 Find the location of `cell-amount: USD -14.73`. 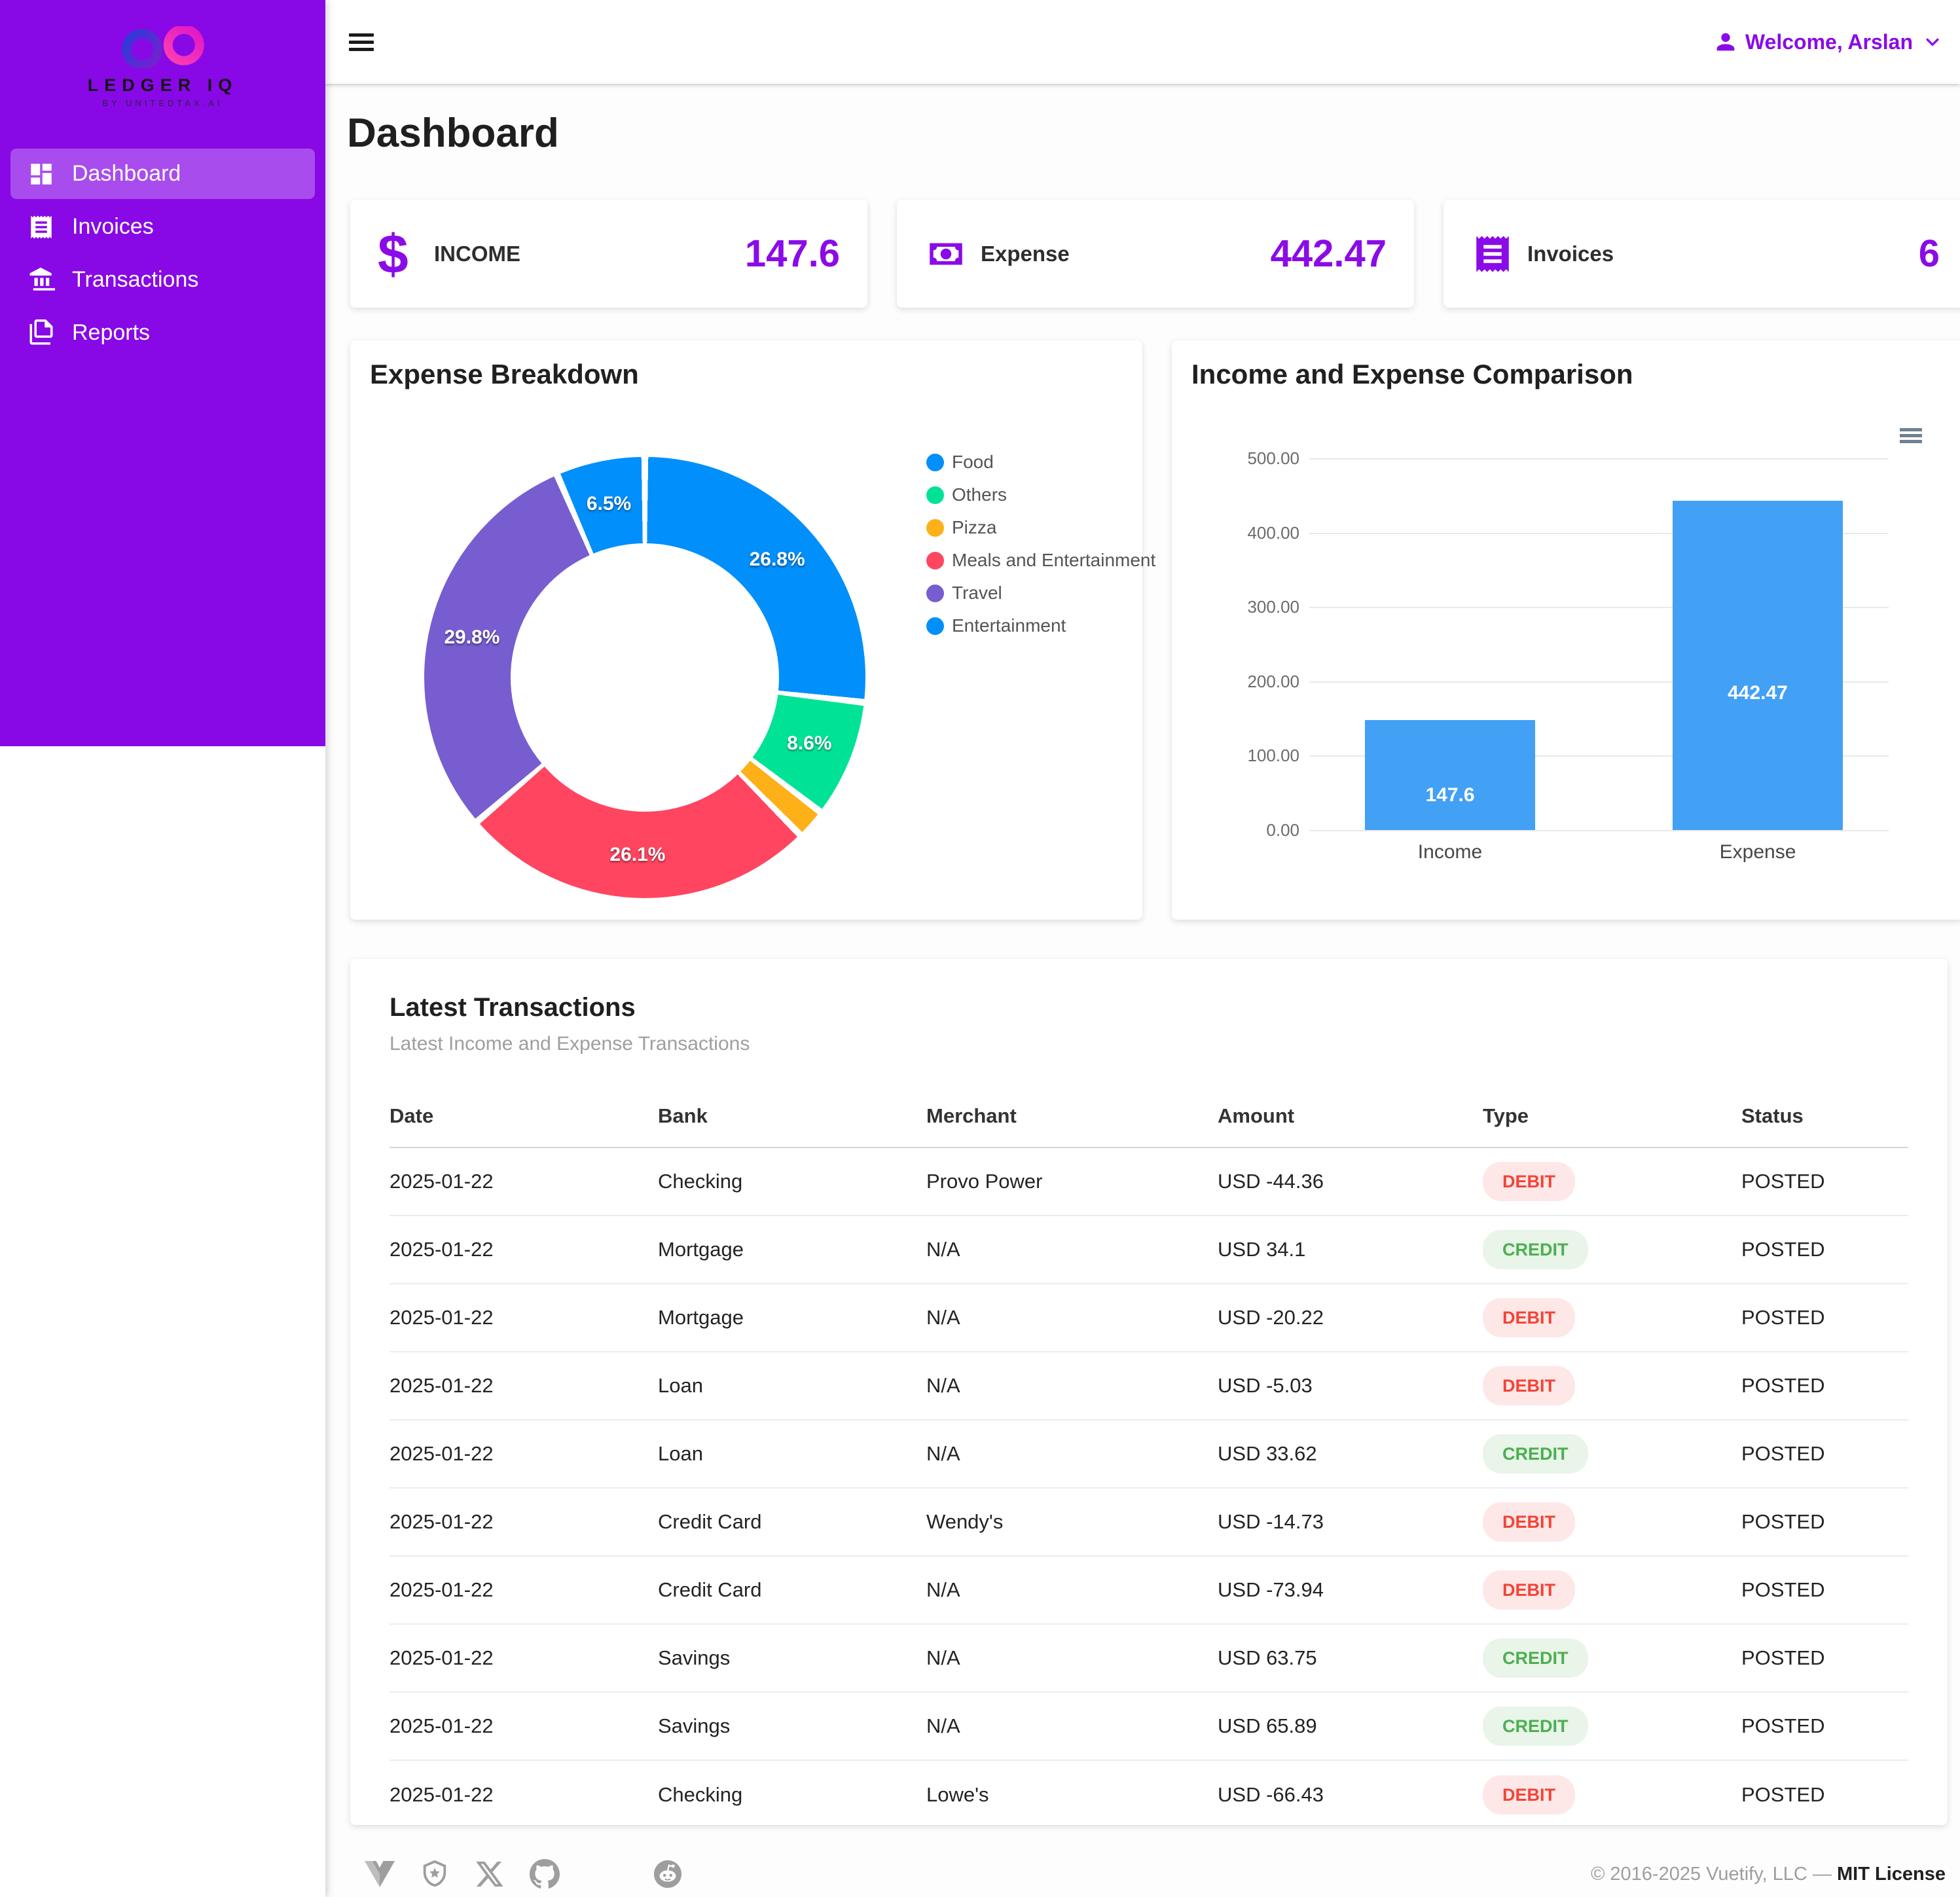

cell-amount: USD -14.73 is located at coordinates (1271, 1521).